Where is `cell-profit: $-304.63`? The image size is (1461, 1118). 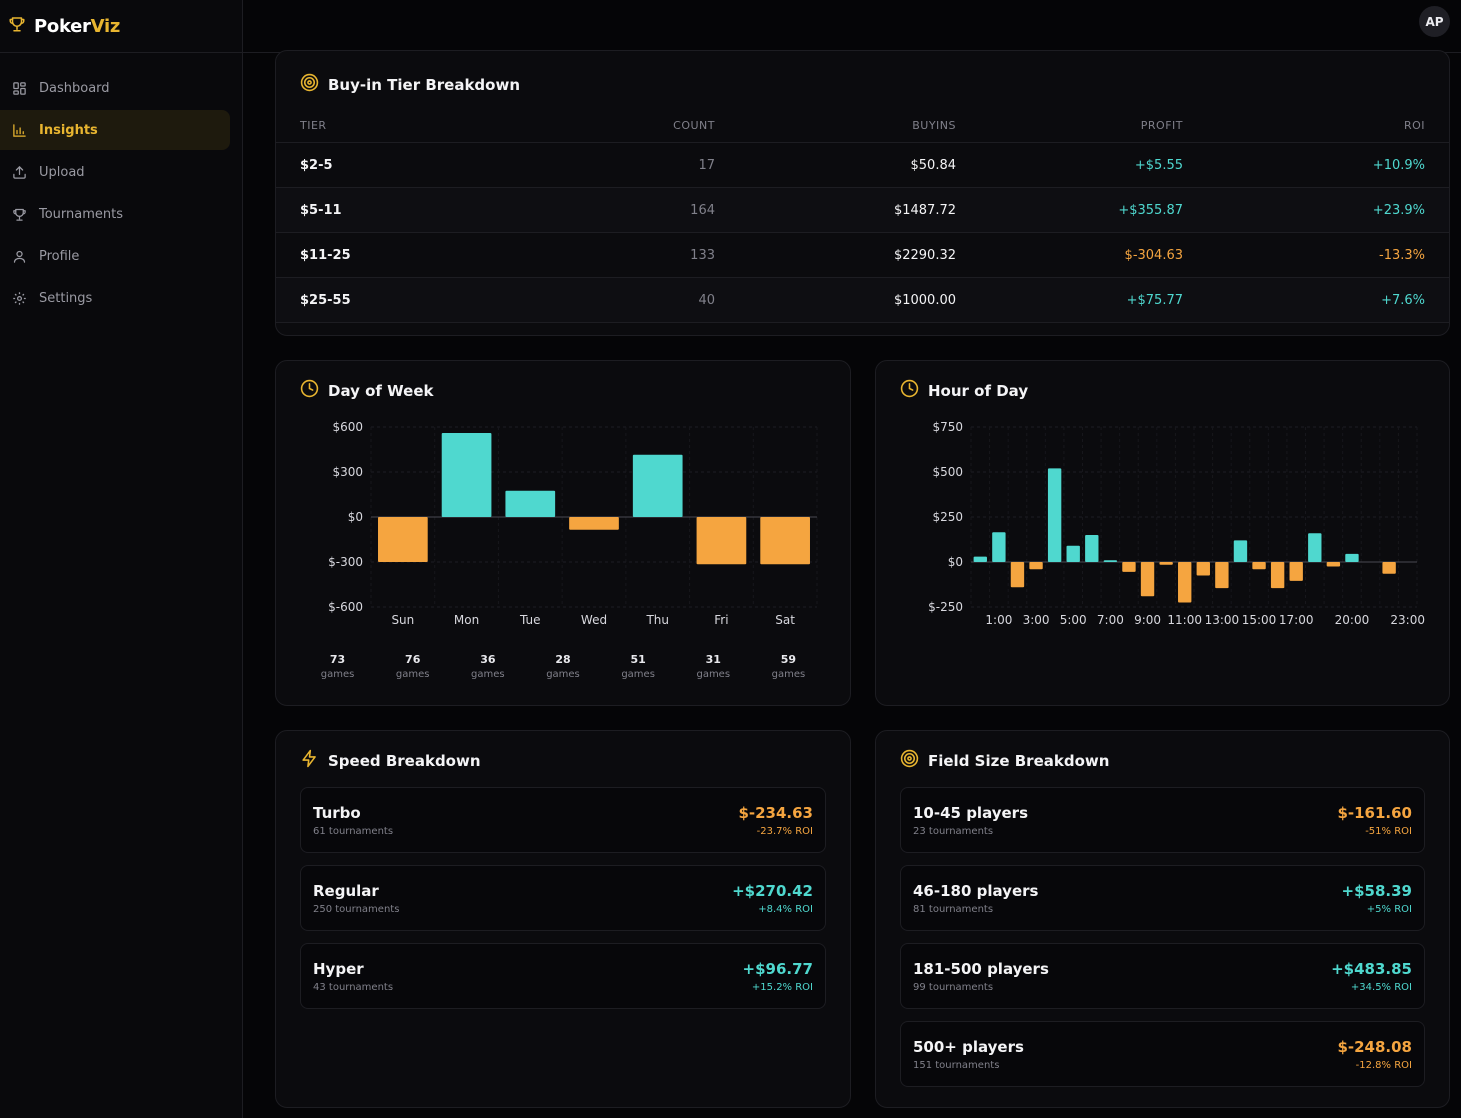 cell-profit: $-304.63 is located at coordinates (1153, 255).